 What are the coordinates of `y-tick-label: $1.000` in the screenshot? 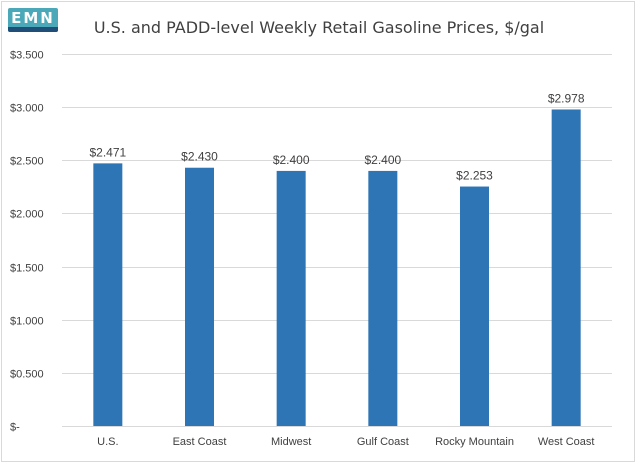 It's located at (27, 322).